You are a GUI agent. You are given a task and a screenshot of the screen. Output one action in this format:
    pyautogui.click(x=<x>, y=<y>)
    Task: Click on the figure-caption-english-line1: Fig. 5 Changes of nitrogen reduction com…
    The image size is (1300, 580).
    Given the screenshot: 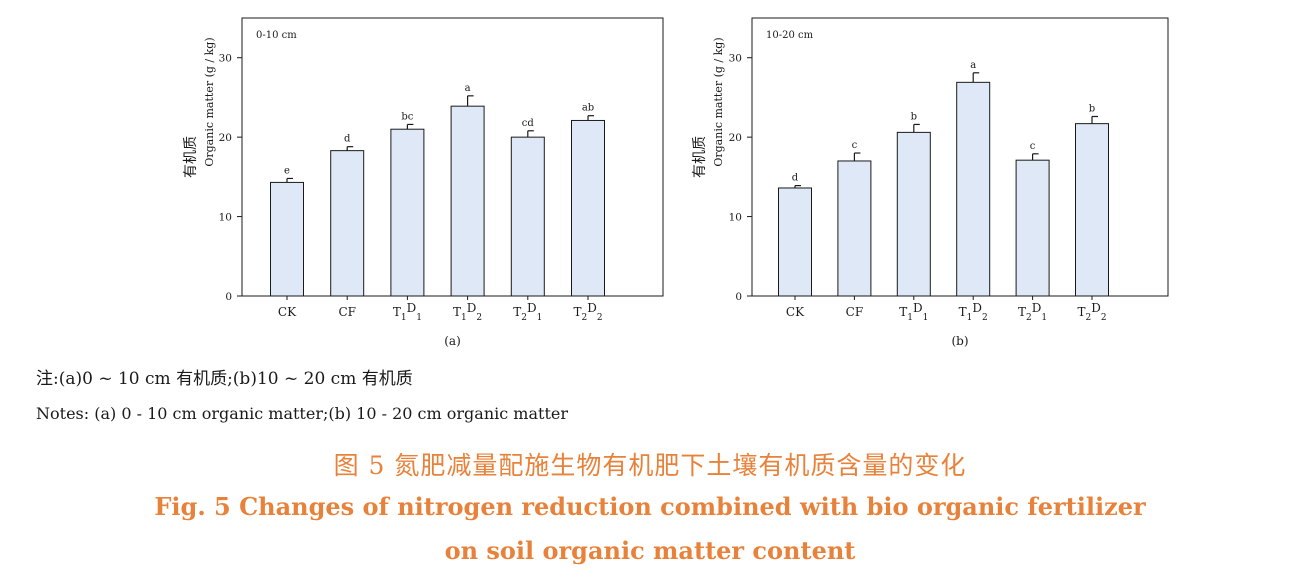 What is the action you would take?
    pyautogui.click(x=650, y=506)
    